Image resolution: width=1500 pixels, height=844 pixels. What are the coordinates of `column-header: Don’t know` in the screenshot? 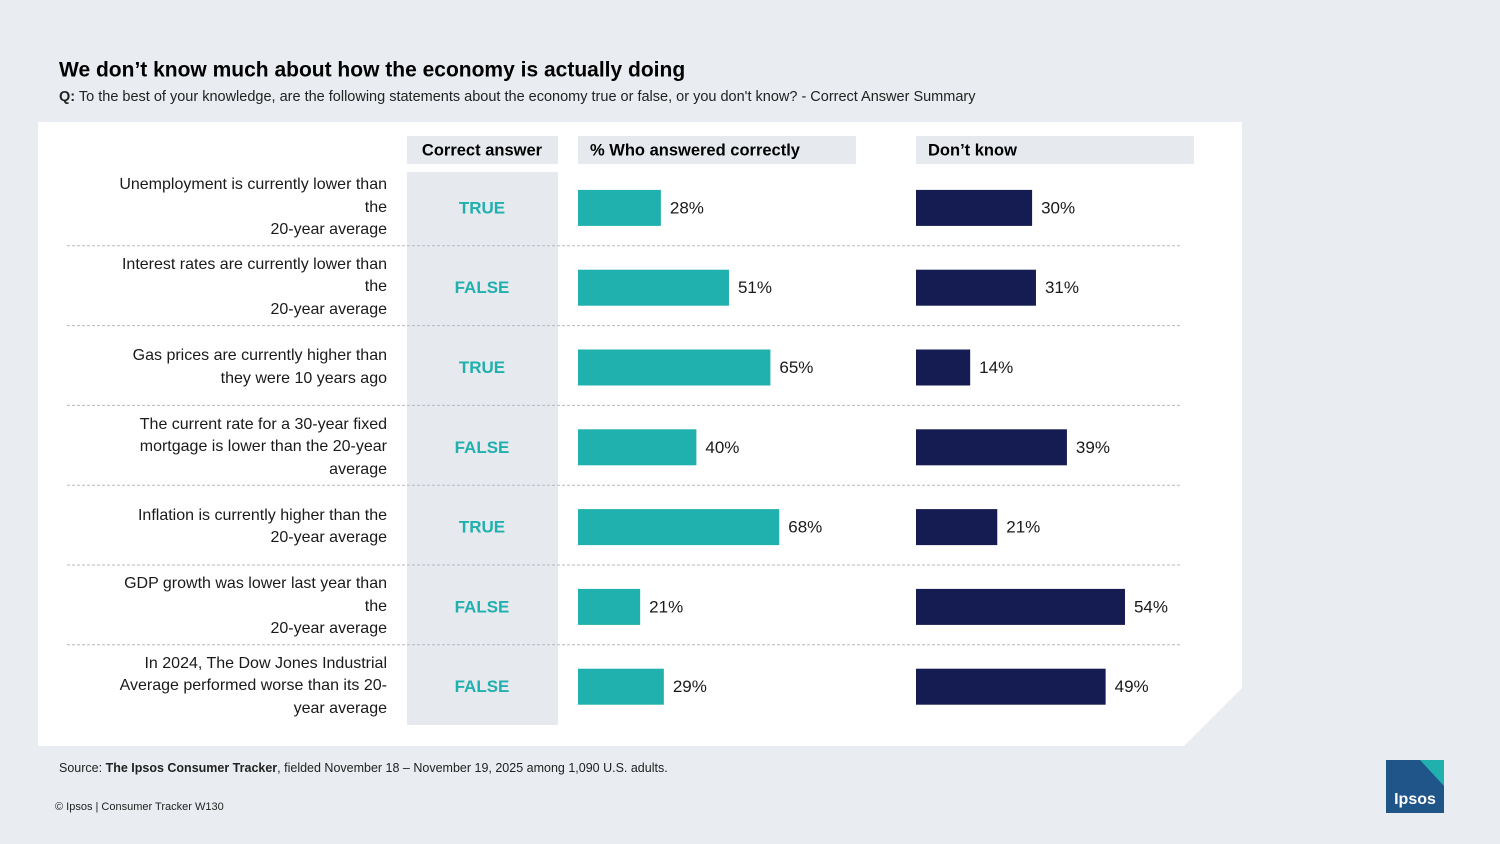 It's located at (972, 150).